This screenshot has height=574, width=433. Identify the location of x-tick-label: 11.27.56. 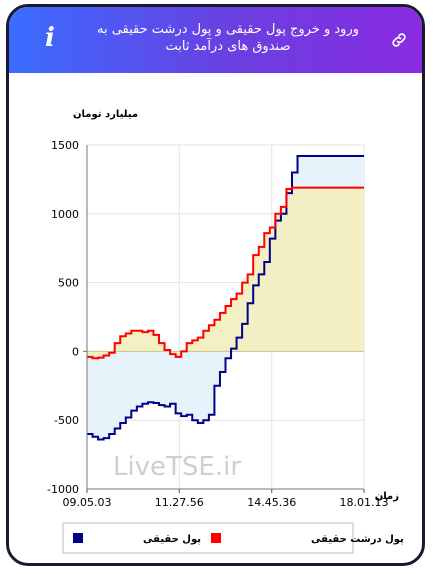
(179, 502).